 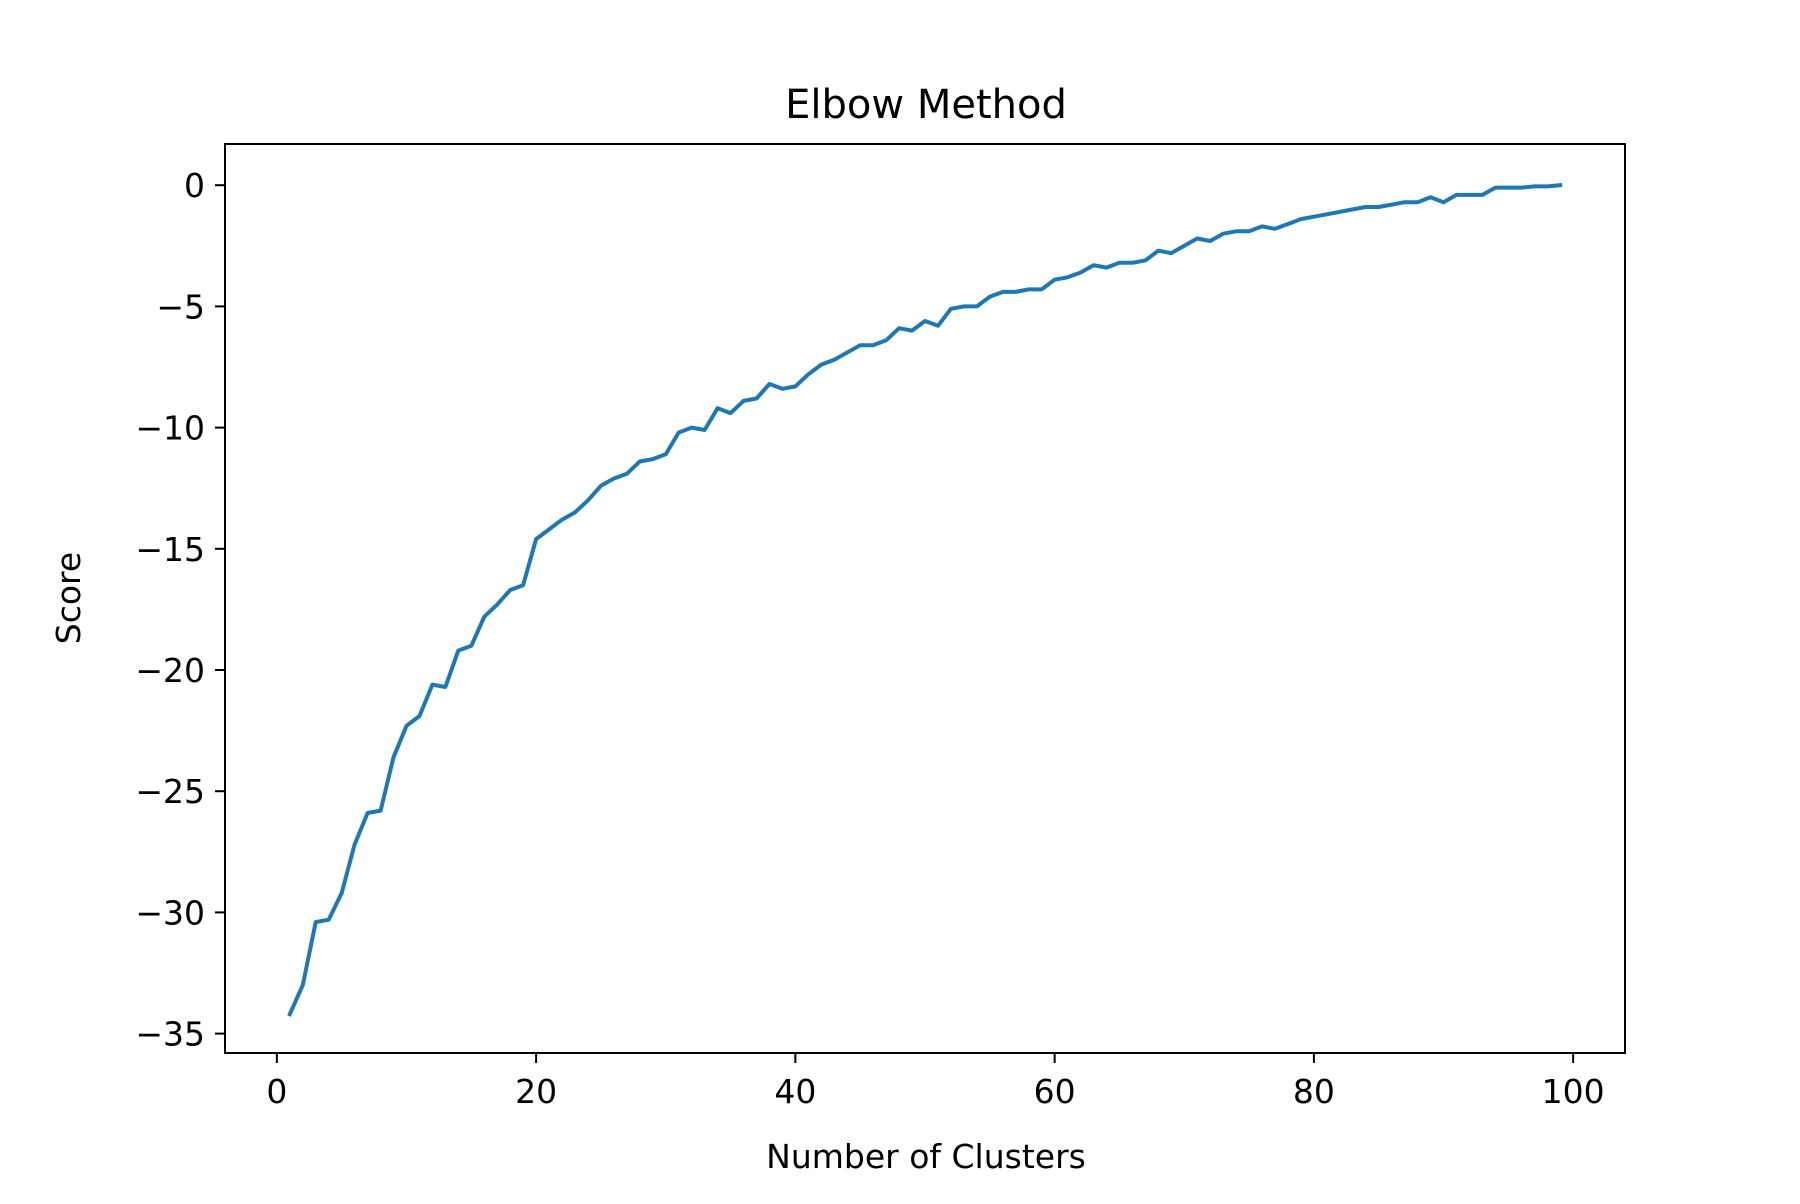 What do you see at coordinates (170, 912) in the screenshot?
I see `y-tick-label: −30` at bounding box center [170, 912].